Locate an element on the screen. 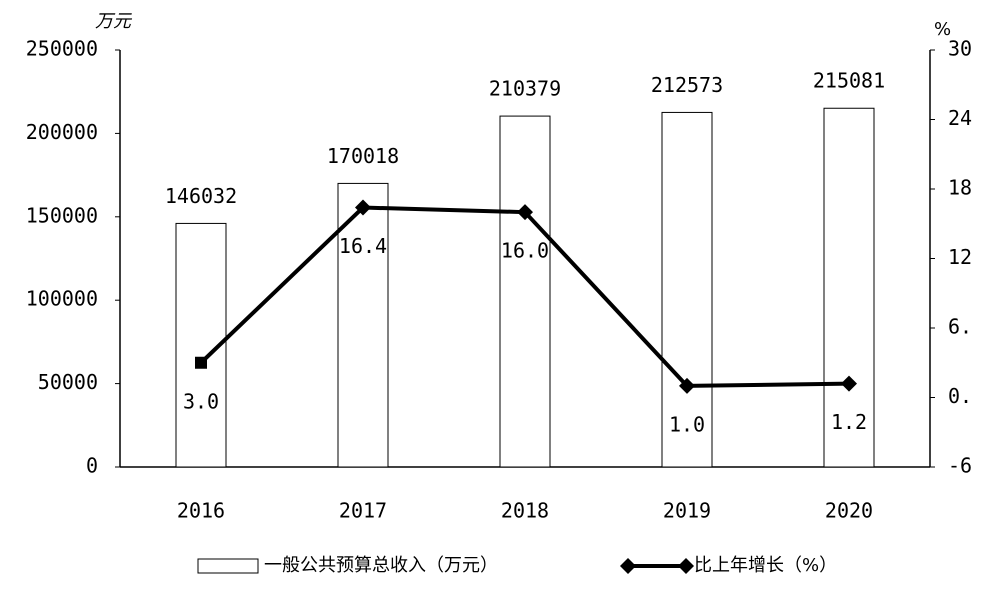 This screenshot has width=986, height=590. y-tick-label: 250000 is located at coordinates (62, 49).